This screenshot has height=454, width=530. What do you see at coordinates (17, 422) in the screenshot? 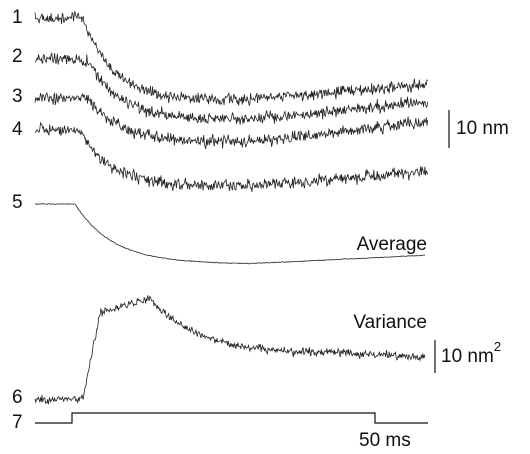
I see `trace-number: 7` at bounding box center [17, 422].